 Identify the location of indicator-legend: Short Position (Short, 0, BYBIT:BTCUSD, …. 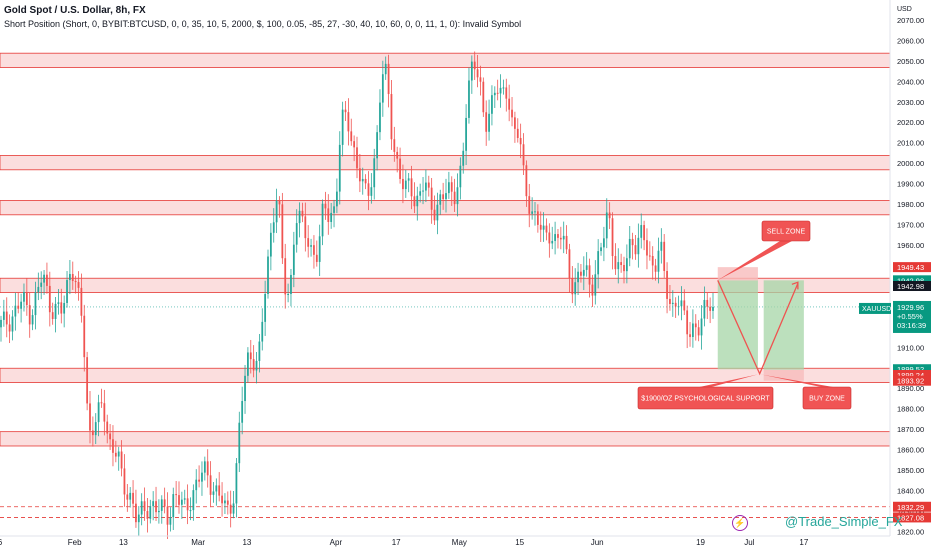
(263, 24).